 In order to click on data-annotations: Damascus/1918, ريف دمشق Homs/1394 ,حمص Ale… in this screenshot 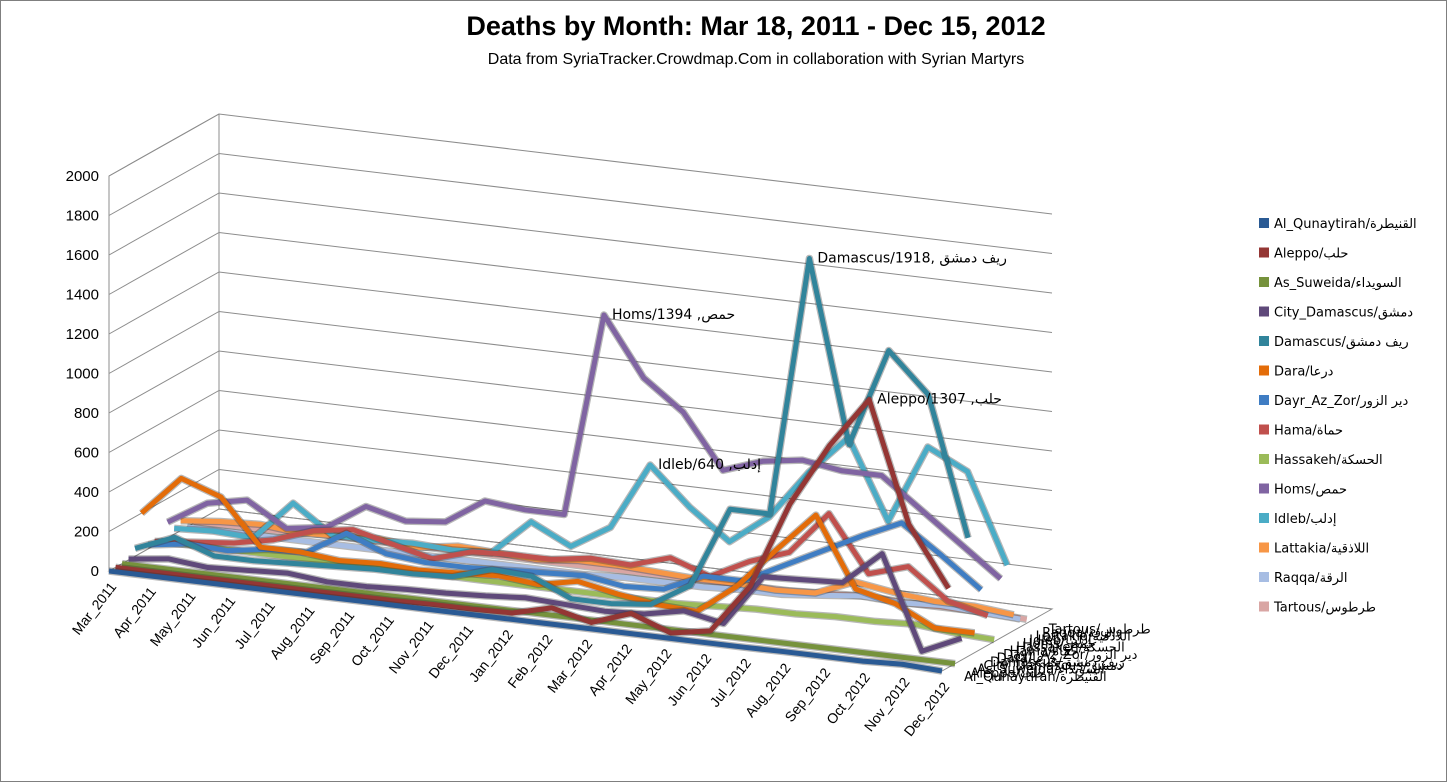, I will do `click(809, 361)`.